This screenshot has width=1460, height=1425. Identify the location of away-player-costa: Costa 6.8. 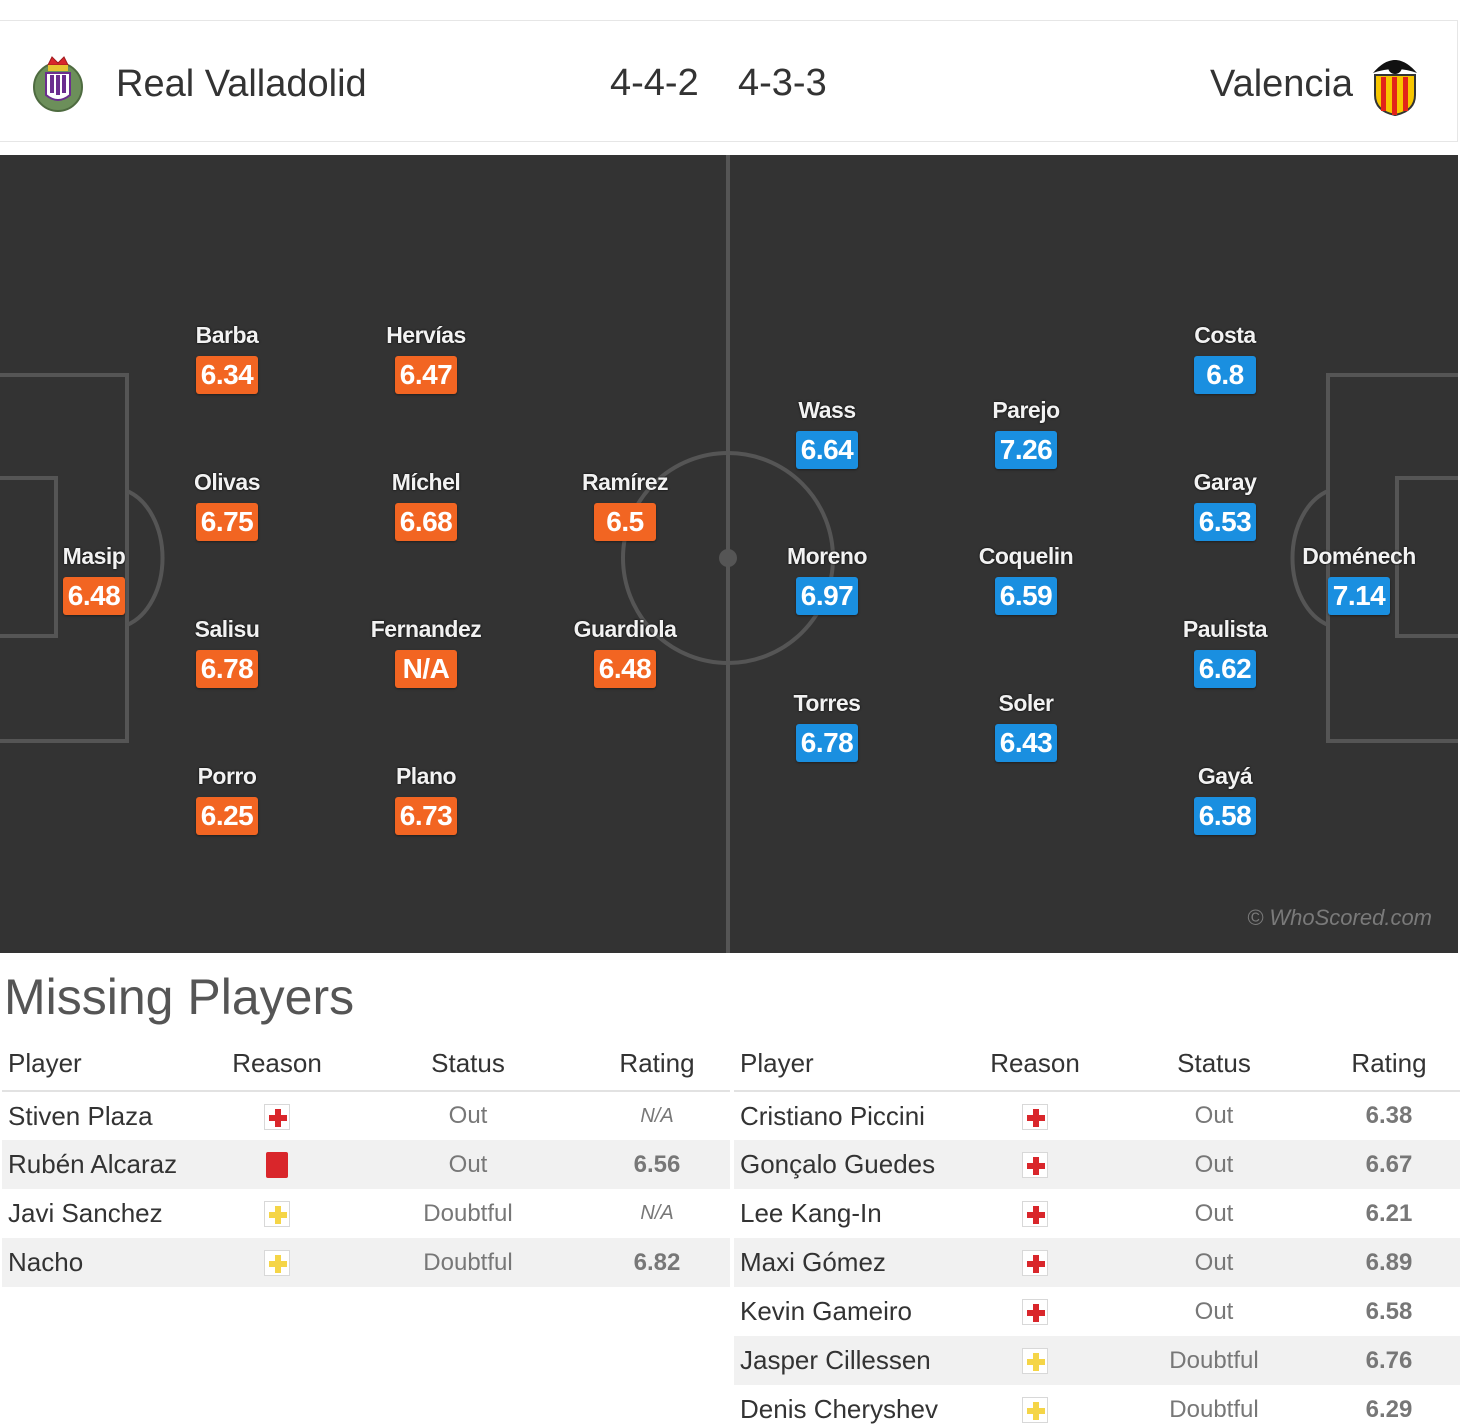
(1225, 358).